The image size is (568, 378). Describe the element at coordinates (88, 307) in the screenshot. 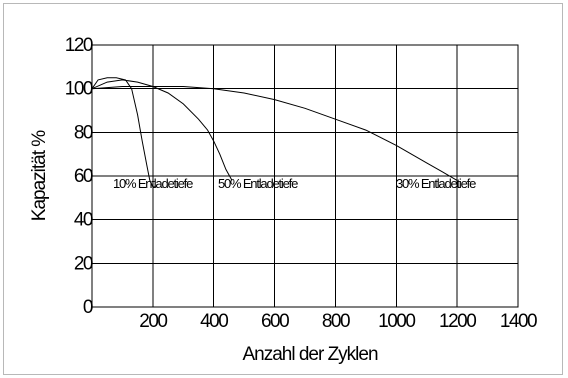

I see `y-tick-label: 0` at that location.